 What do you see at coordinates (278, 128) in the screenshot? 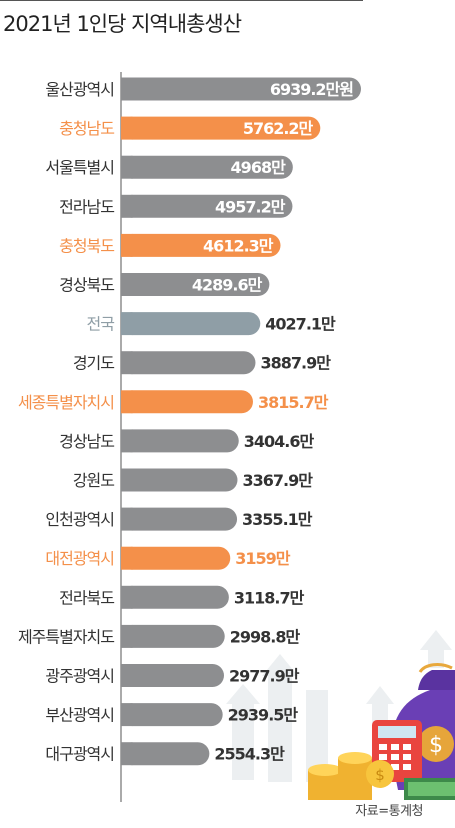
I see `value-label: 5762.2만` at bounding box center [278, 128].